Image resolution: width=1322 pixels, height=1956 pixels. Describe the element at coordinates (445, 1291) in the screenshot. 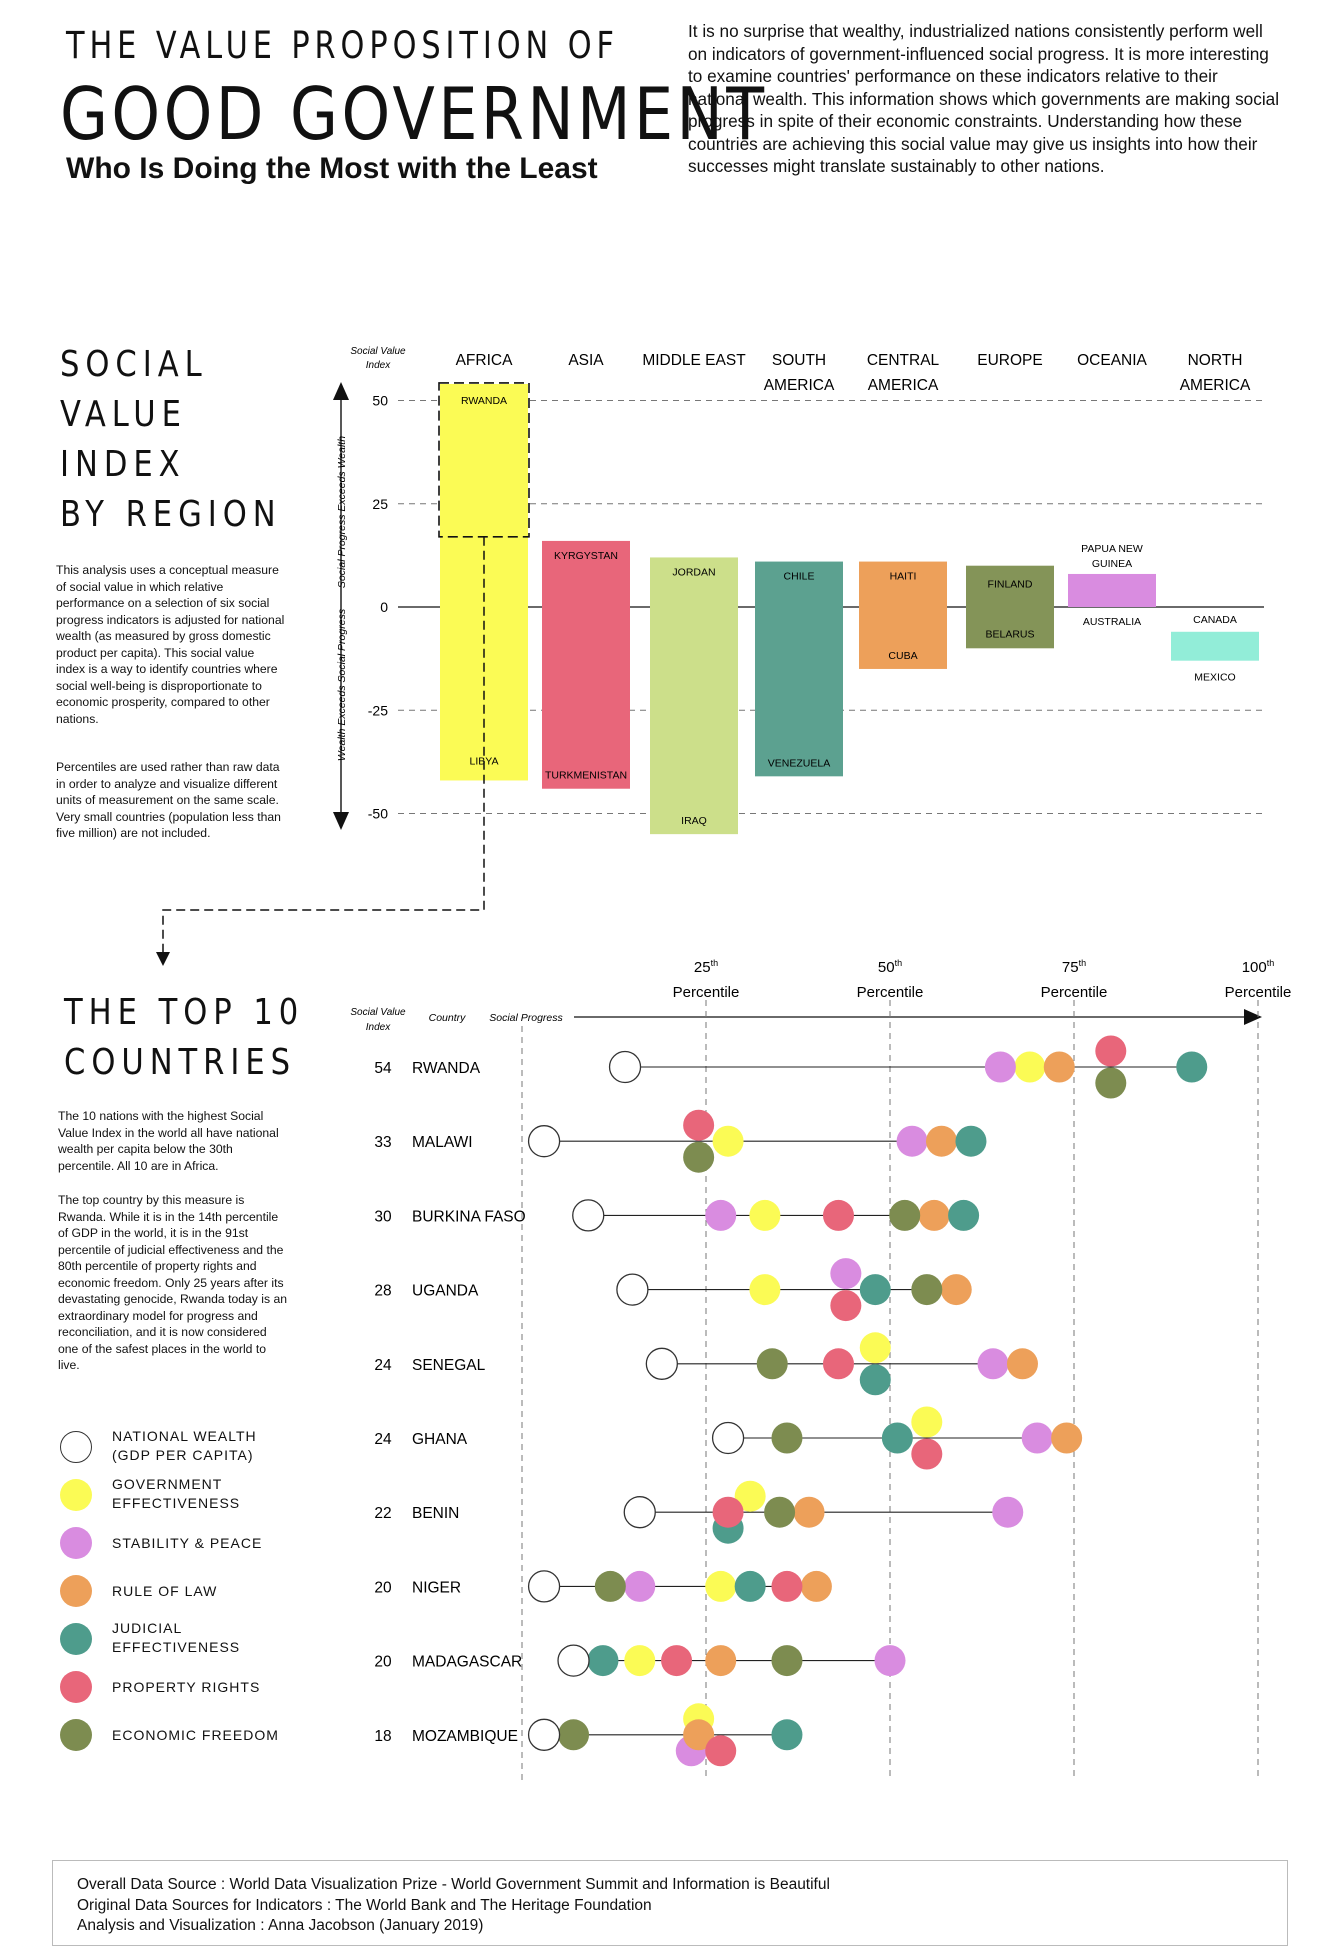

I see `country-name: UGANDA` at that location.